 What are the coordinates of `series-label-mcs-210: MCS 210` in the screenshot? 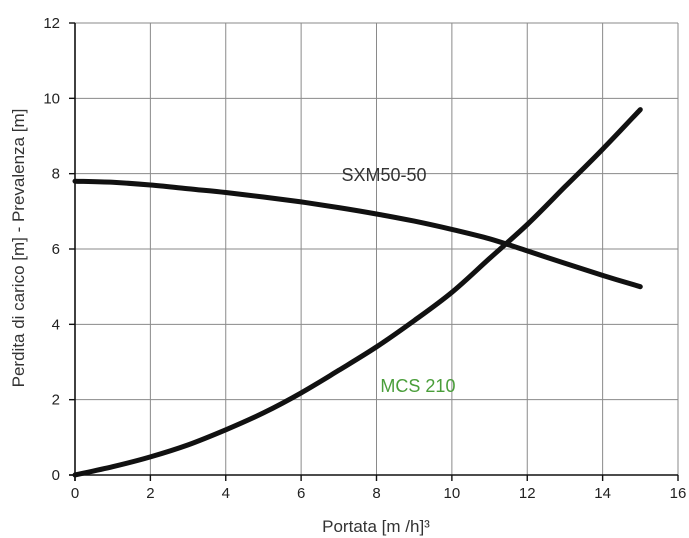 It's located at (417, 386).